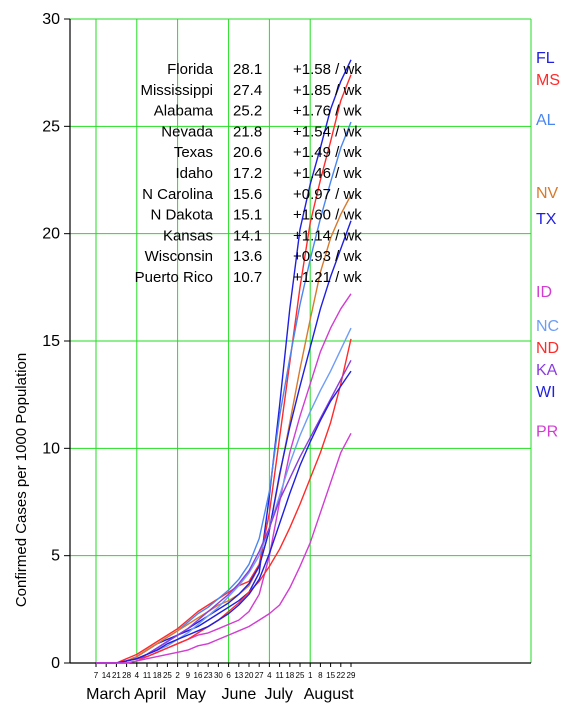  I want to click on series-end-labels: FL MS AL NV TX ID NC ND KA WI PR, so click(548, 245).